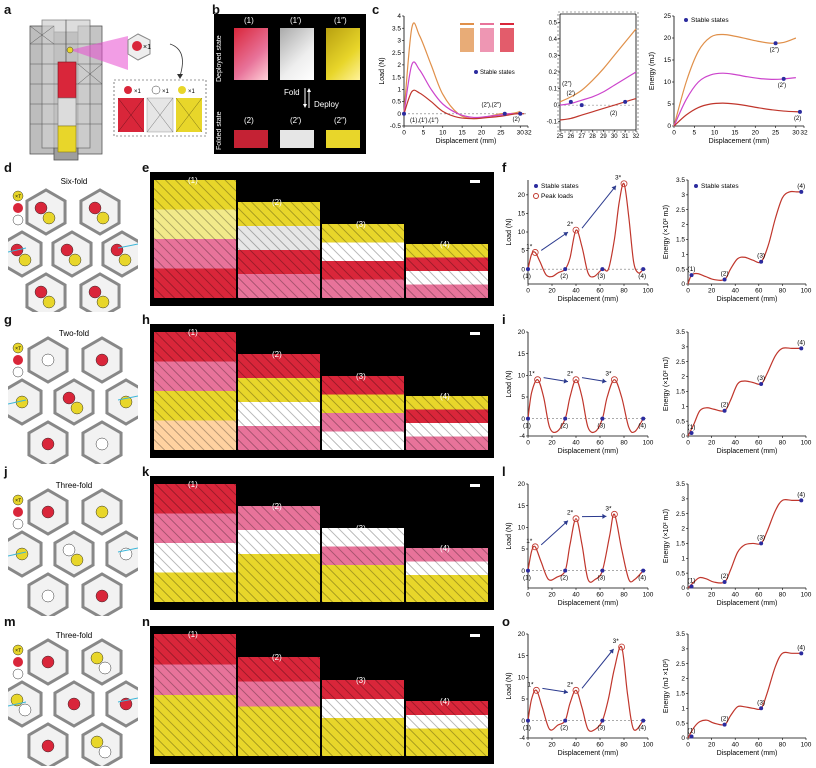  What do you see at coordinates (666, 384) in the screenshot?
I see `y-axis-label: Energy (×10² mJ)` at bounding box center [666, 384].